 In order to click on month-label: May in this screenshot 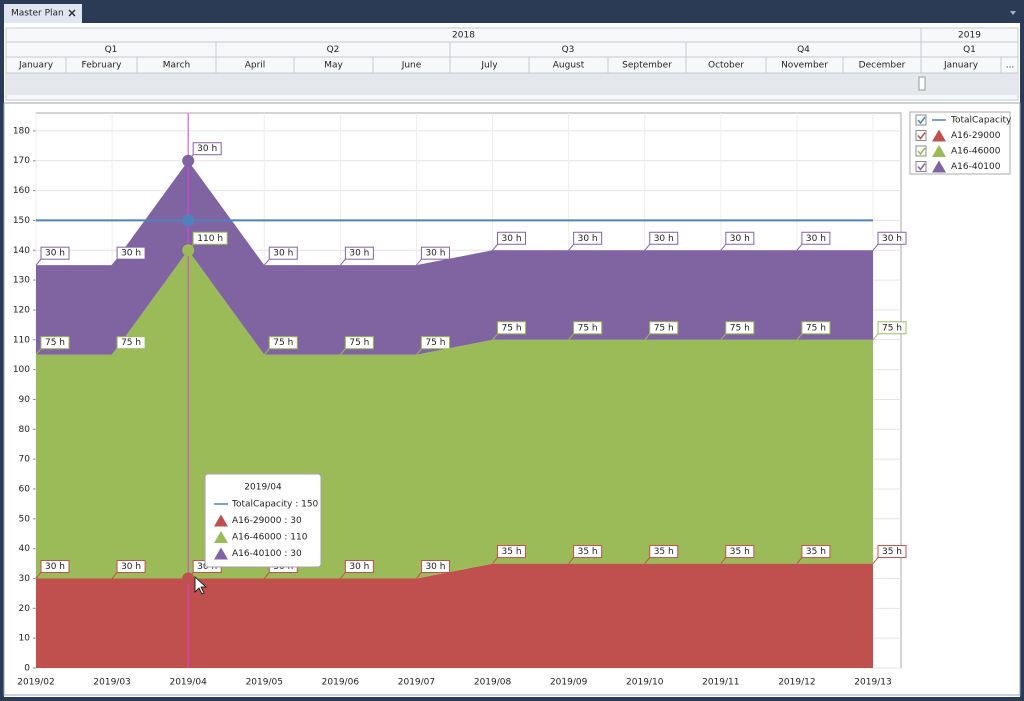, I will do `click(333, 66)`.